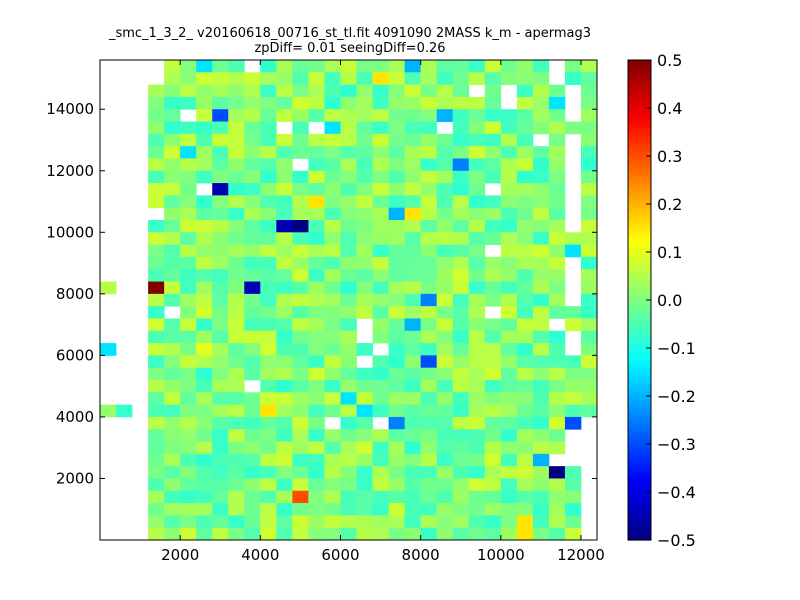 This screenshot has width=800, height=600. I want to click on y-tick-label: 8000, so click(75, 294).